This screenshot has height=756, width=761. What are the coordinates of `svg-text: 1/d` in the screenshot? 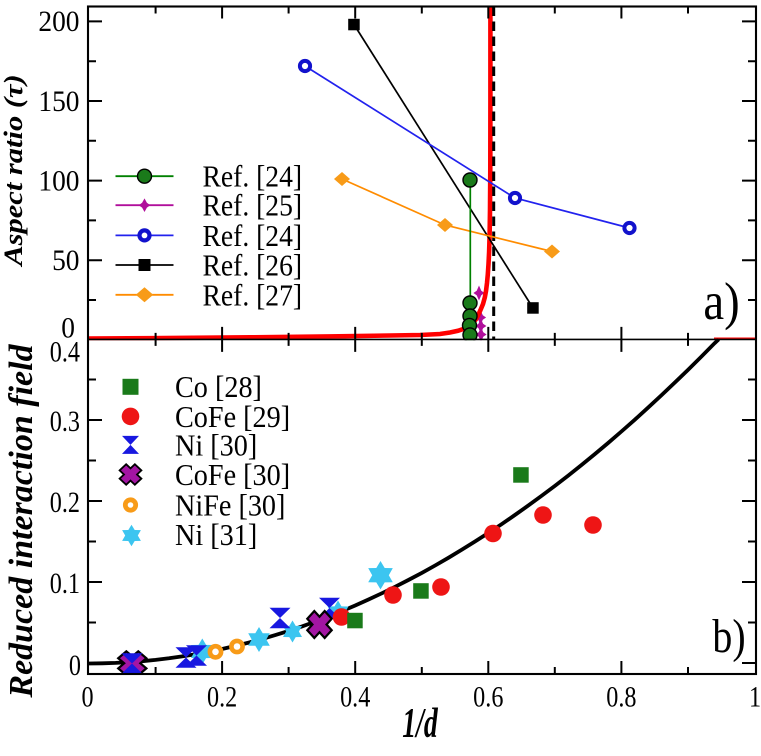 It's located at (420, 722).